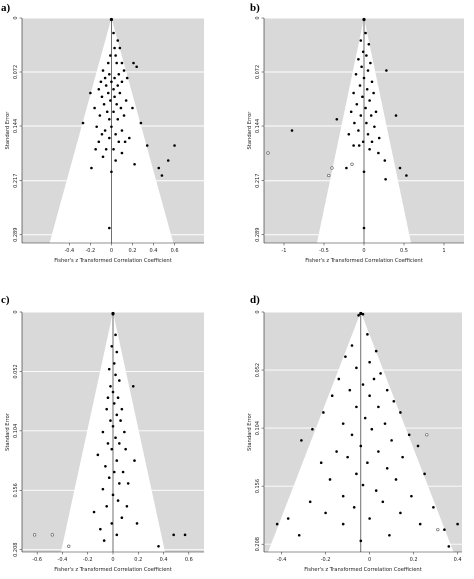 This screenshot has width=474, height=579. Describe the element at coordinates (404, 251) in the screenshot. I see `x-tick-label: 0.5` at that location.